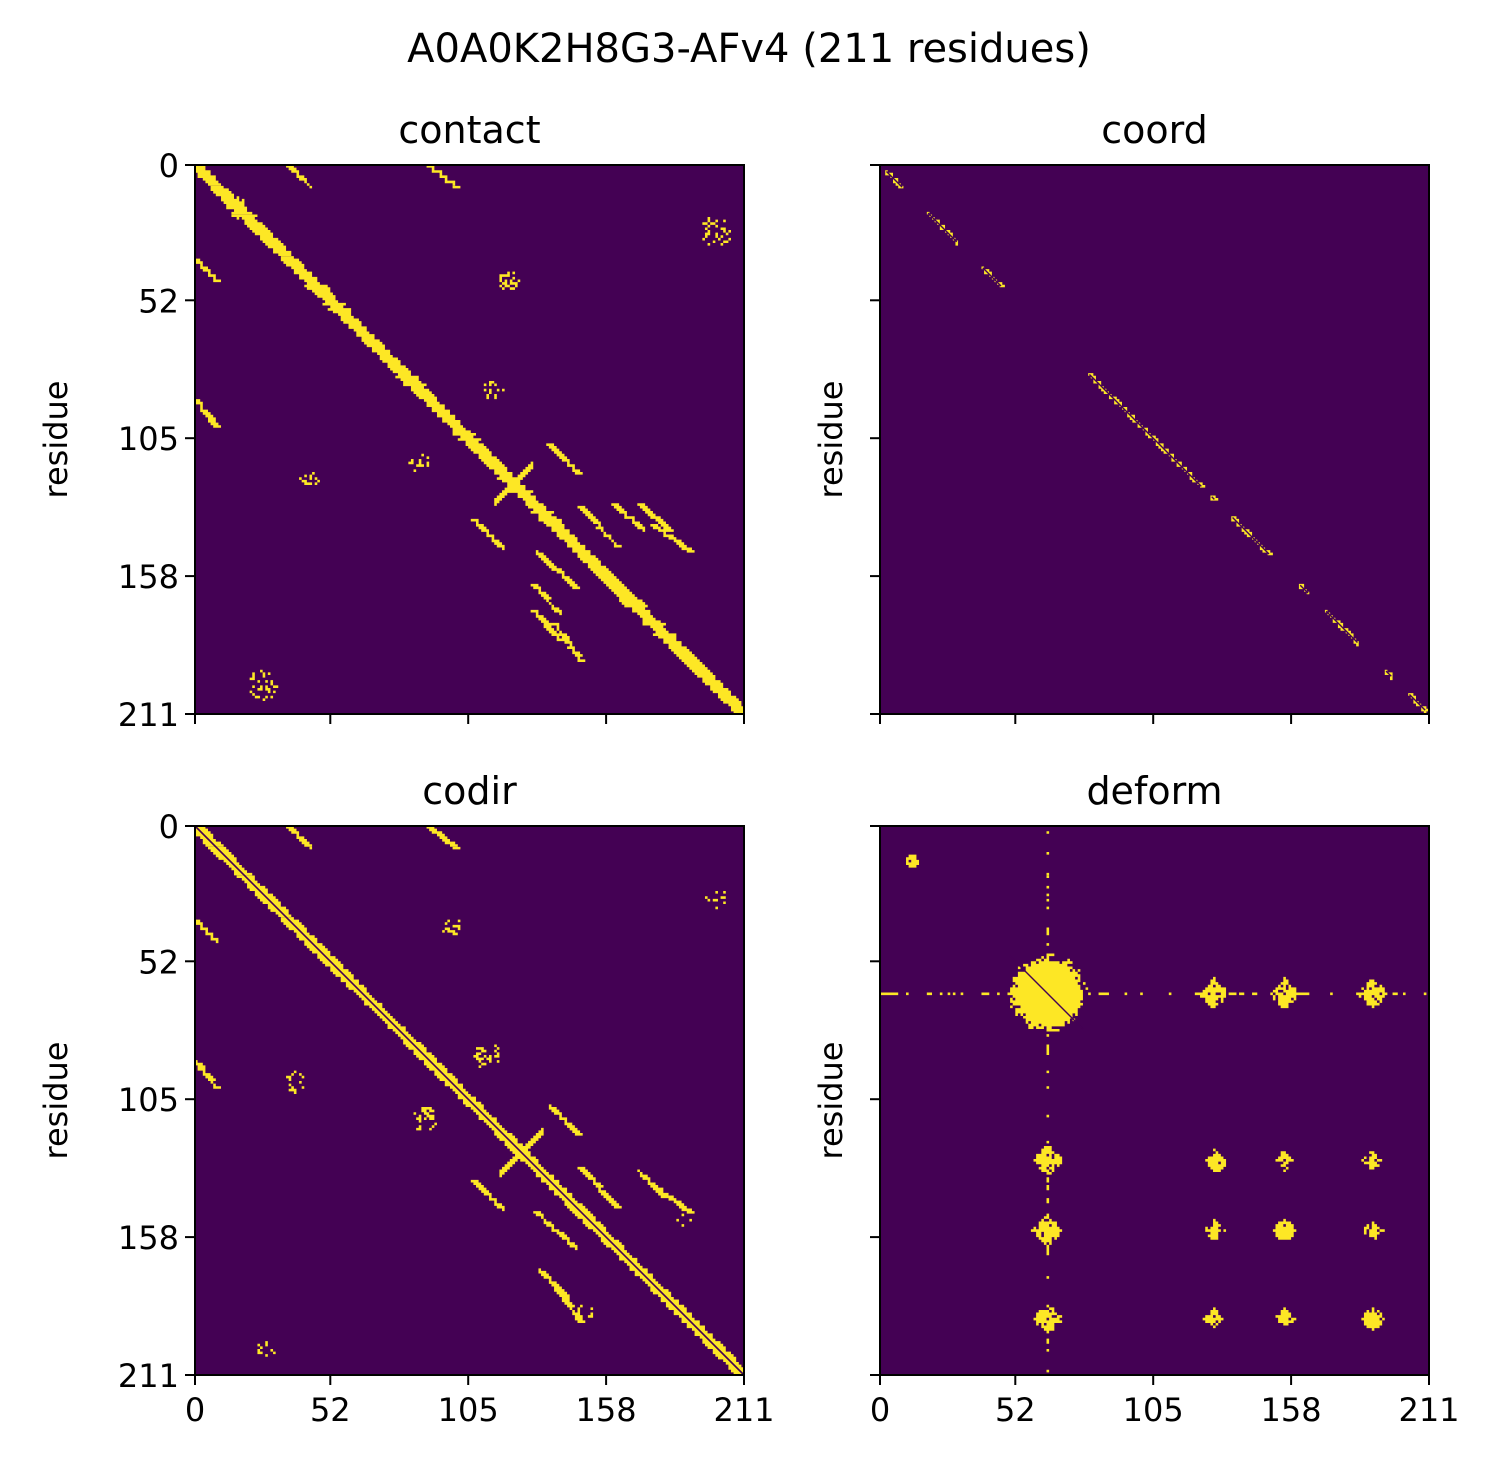 This screenshot has height=1474, width=1498. I want to click on panel-title: contact, so click(469, 130).